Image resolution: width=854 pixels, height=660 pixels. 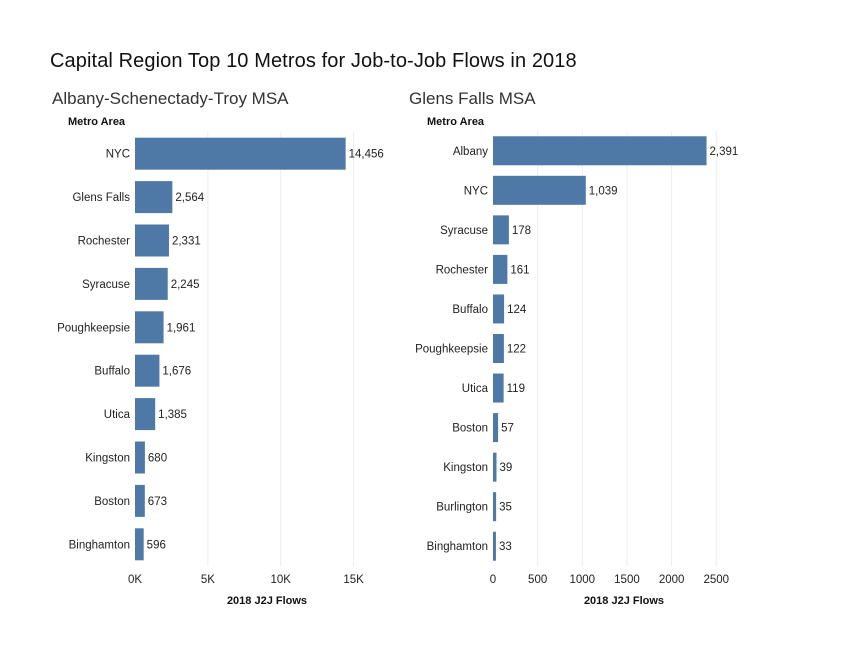 What do you see at coordinates (464, 231) in the screenshot?
I see `right-category-label: Syracuse` at bounding box center [464, 231].